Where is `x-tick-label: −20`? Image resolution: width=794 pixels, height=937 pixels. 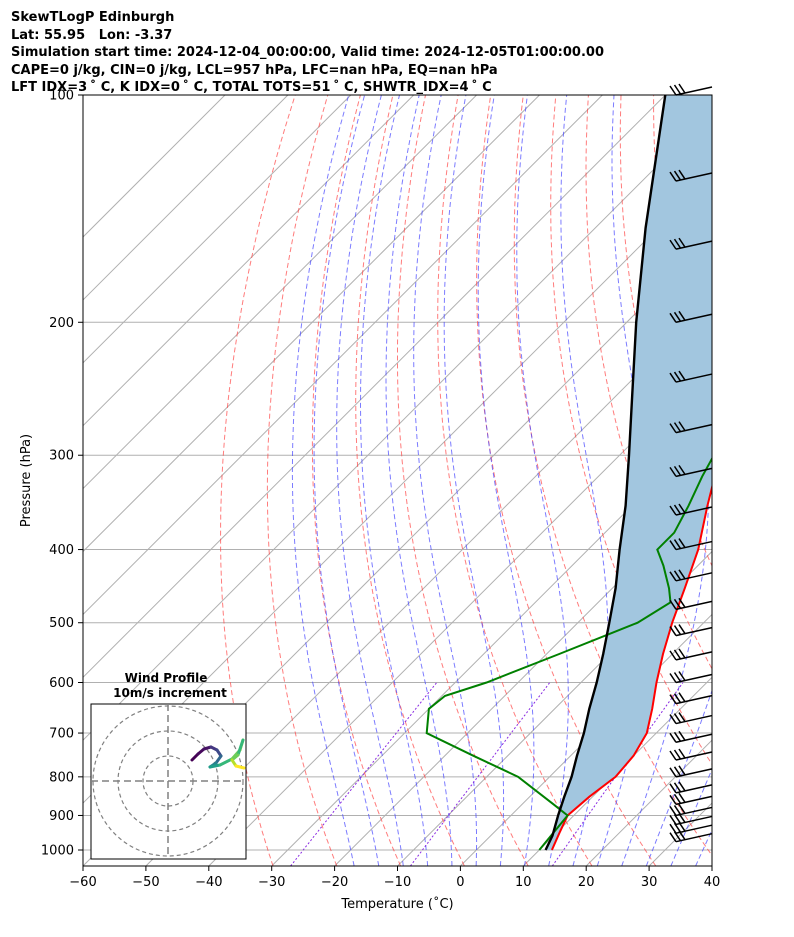
x-tick-label: −20 is located at coordinates (334, 882).